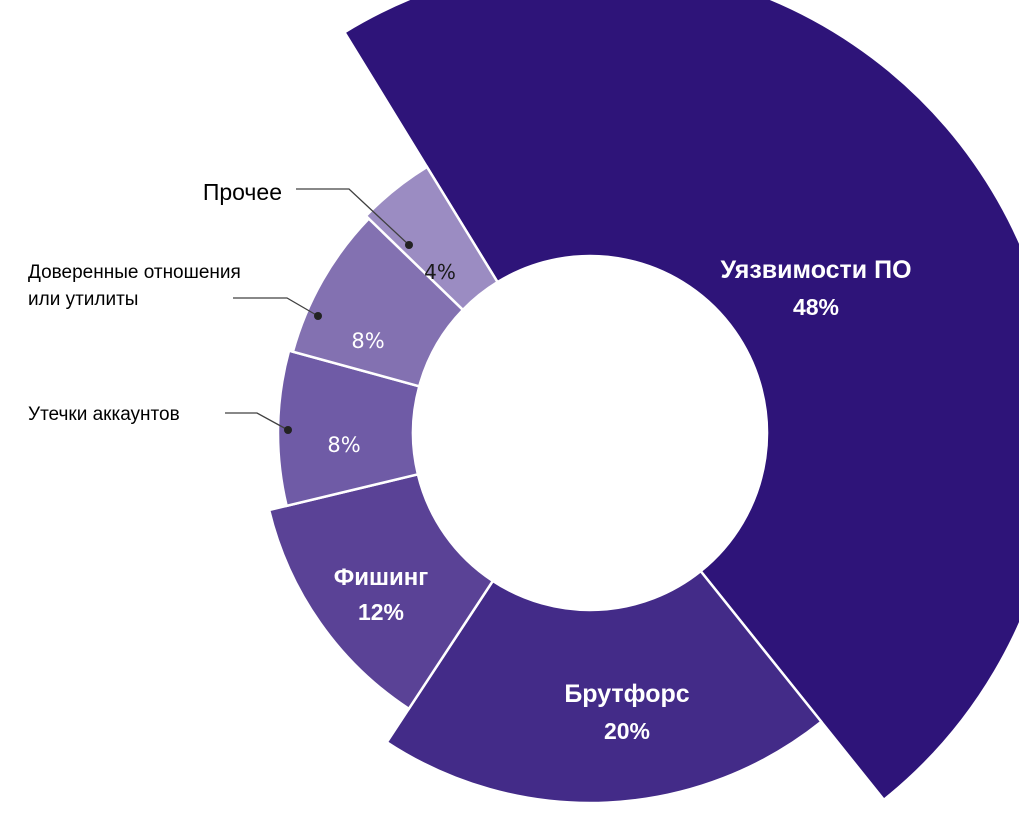  What do you see at coordinates (381, 577) in the screenshot?
I see `label-phish-name: Фишинг` at bounding box center [381, 577].